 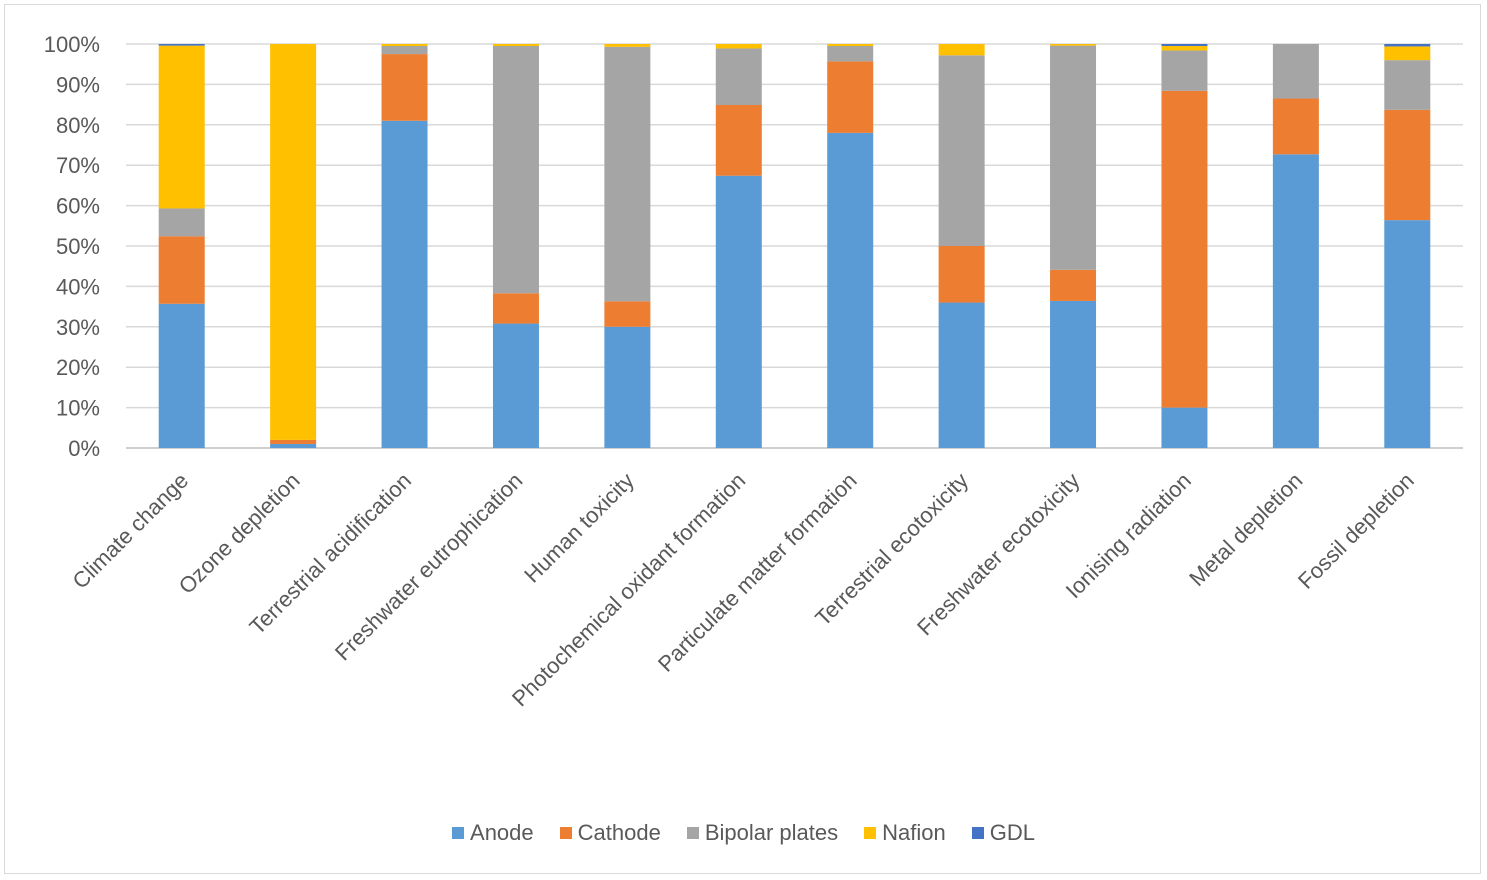 I want to click on y-tick-label: 10%, so click(x=78, y=408).